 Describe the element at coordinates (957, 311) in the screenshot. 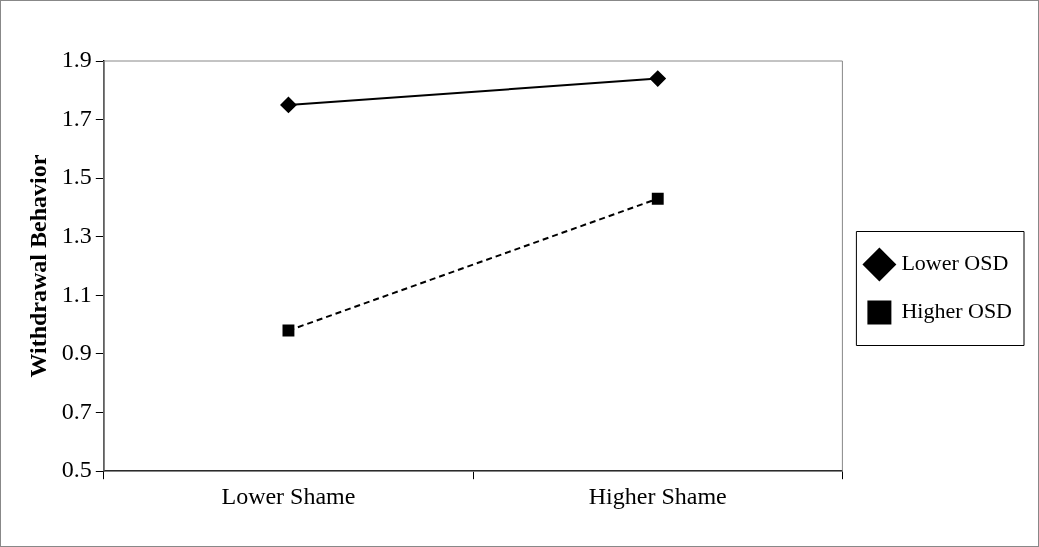

I see `legend-label: Higher OSD` at that location.